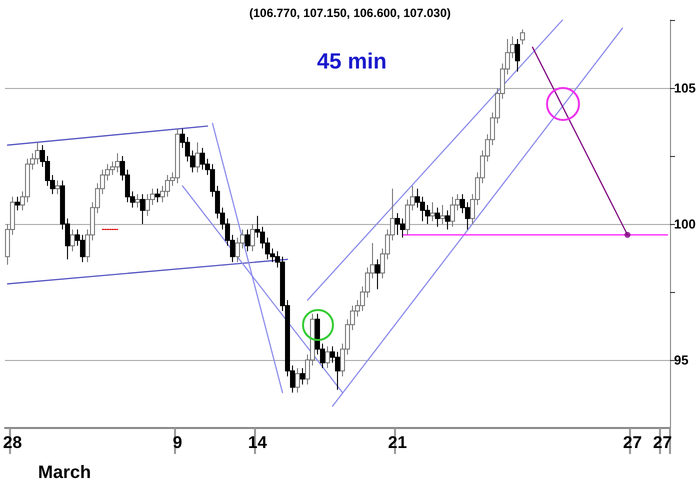 The height and width of the screenshot is (483, 700). I want to click on chart-title: (106.770, 107.150, 106.600, 107.030), so click(350, 13).